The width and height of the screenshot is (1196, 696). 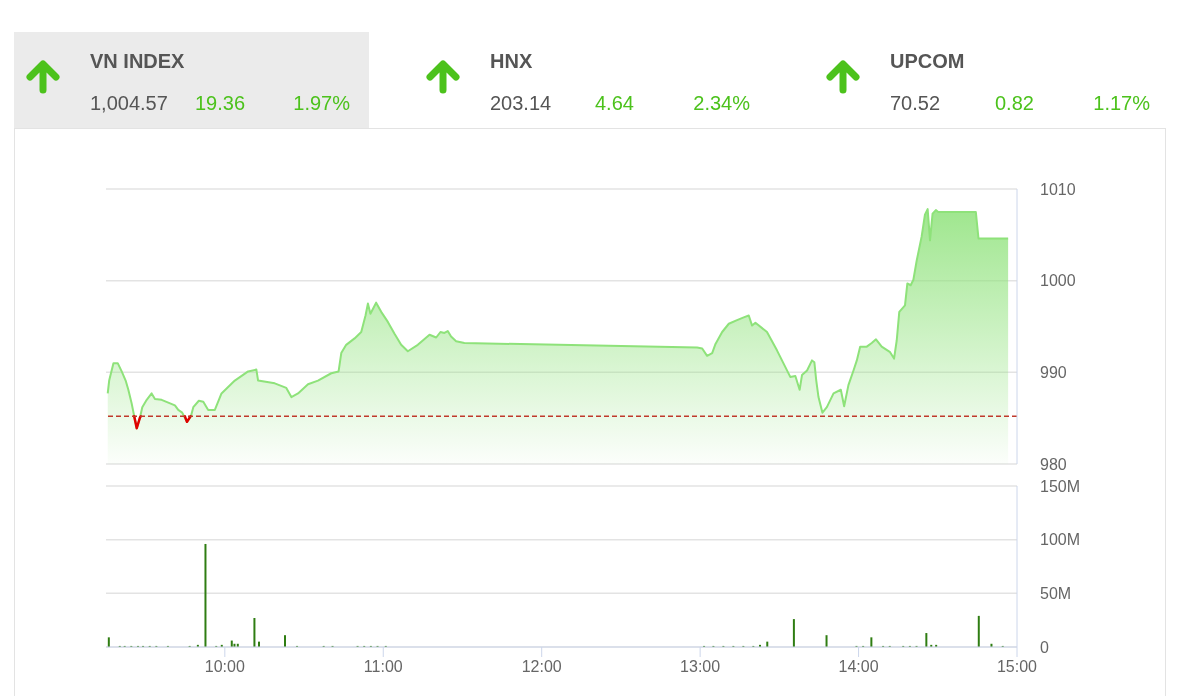 I want to click on text: 1,004.57, so click(x=129, y=103).